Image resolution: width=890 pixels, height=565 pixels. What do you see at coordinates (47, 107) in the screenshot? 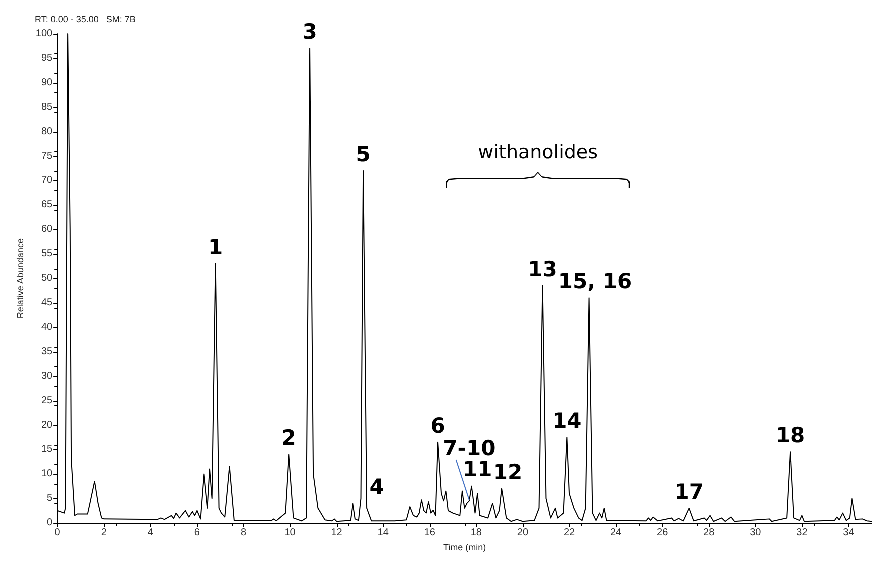
I see `y-tick-label: 85` at bounding box center [47, 107].